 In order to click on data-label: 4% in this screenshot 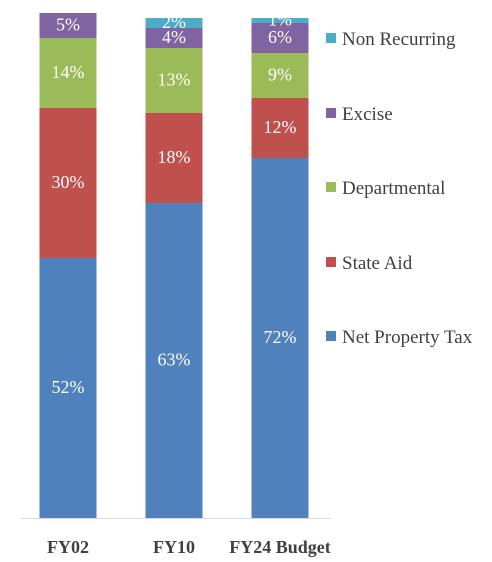, I will do `click(174, 37)`.